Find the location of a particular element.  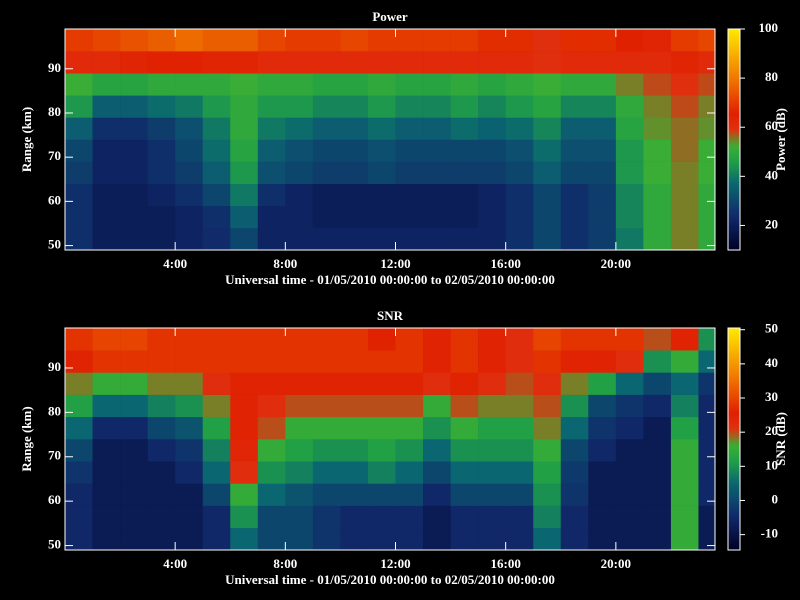

chart-title: Power is located at coordinates (390, 16).